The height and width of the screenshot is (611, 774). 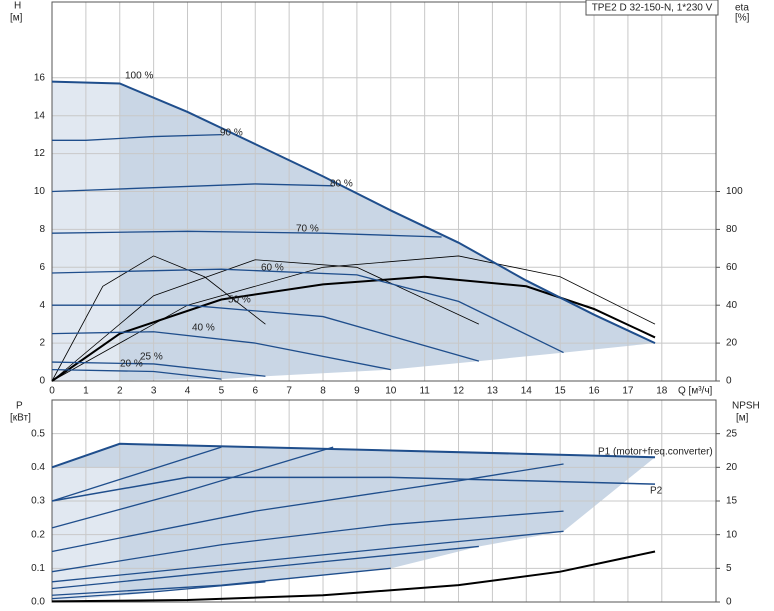 What do you see at coordinates (255, 391) in the screenshot?
I see `x-tick-label: 6` at bounding box center [255, 391].